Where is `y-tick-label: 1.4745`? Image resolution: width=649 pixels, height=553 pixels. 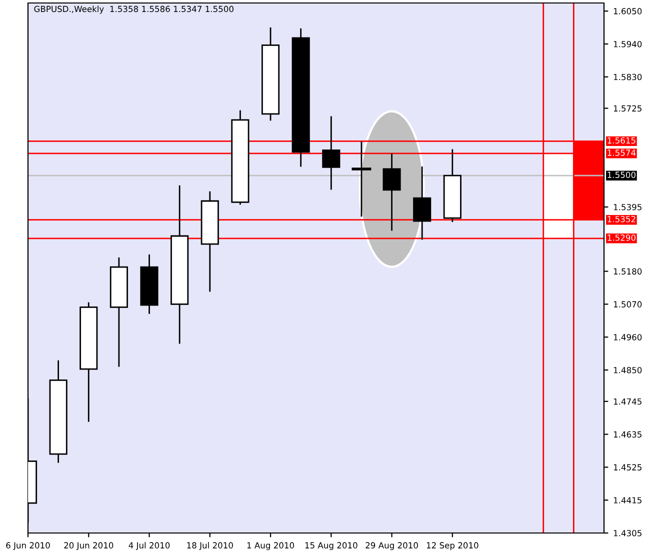 y-tick-label: 1.4745 is located at coordinates (628, 401).